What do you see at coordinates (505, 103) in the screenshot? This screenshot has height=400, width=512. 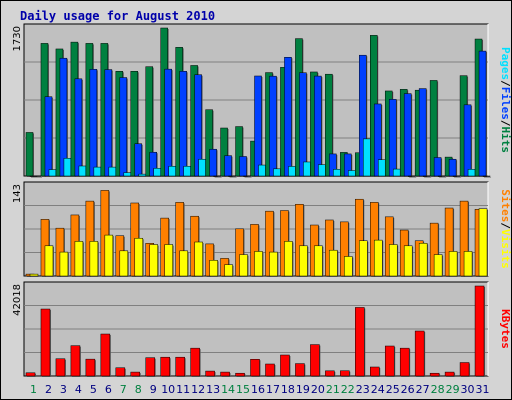 I see `hits-panel-legend-item-2: Files` at bounding box center [505, 103].